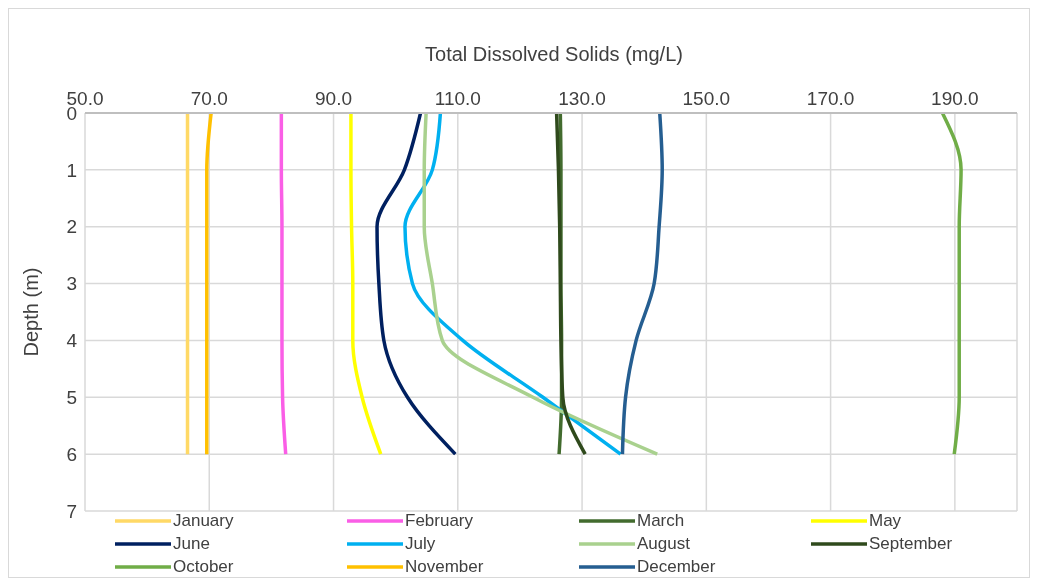  Describe the element at coordinates (663, 544) in the screenshot. I see `legend-label: August` at that location.